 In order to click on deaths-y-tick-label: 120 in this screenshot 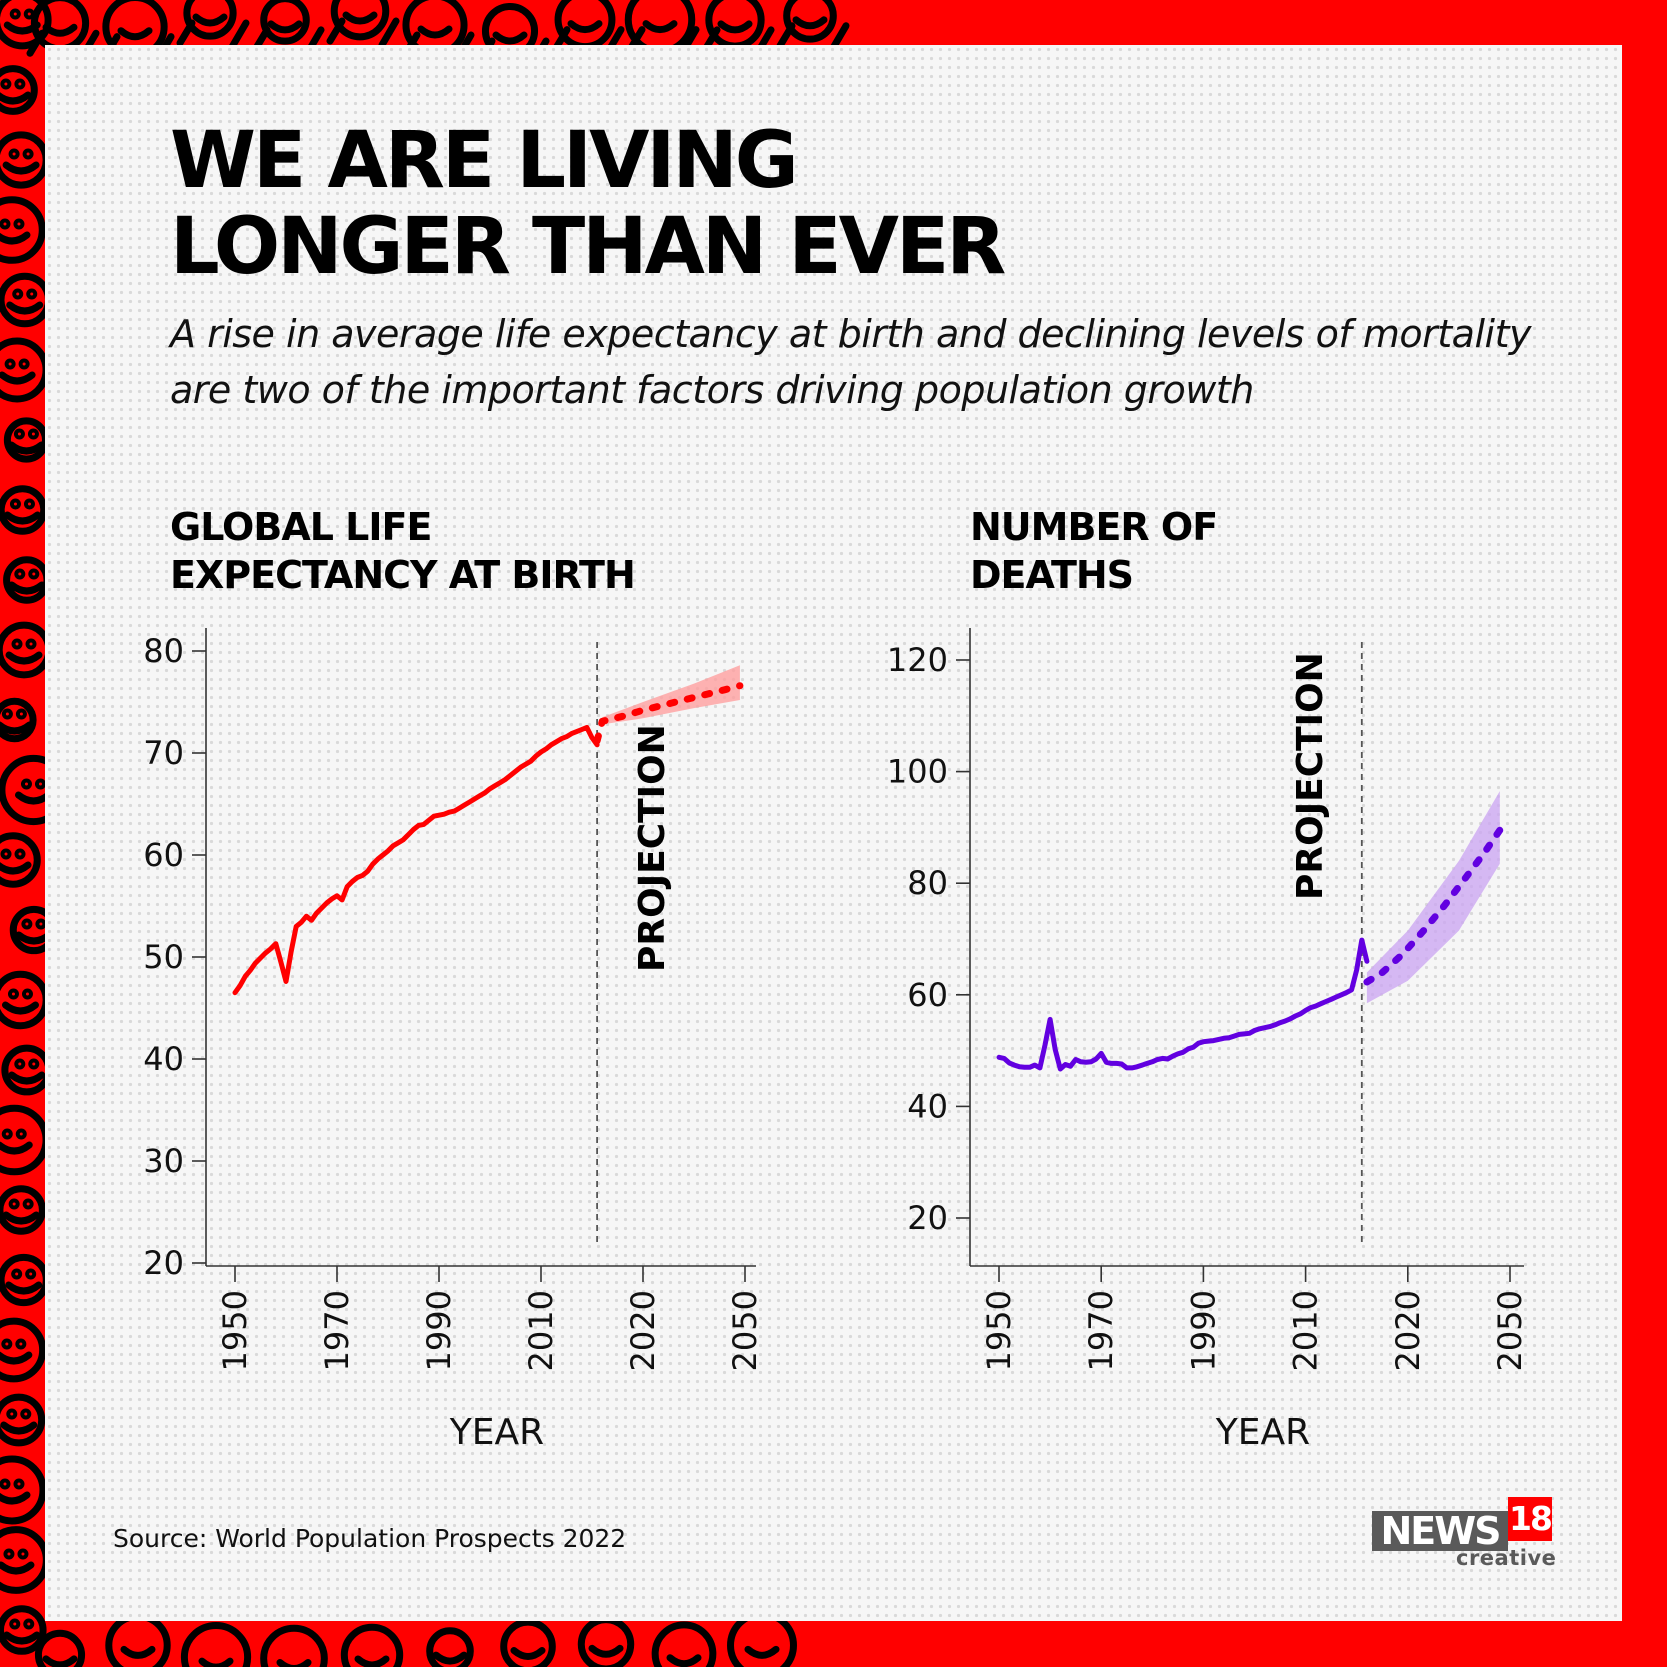, I will do `click(917, 660)`.